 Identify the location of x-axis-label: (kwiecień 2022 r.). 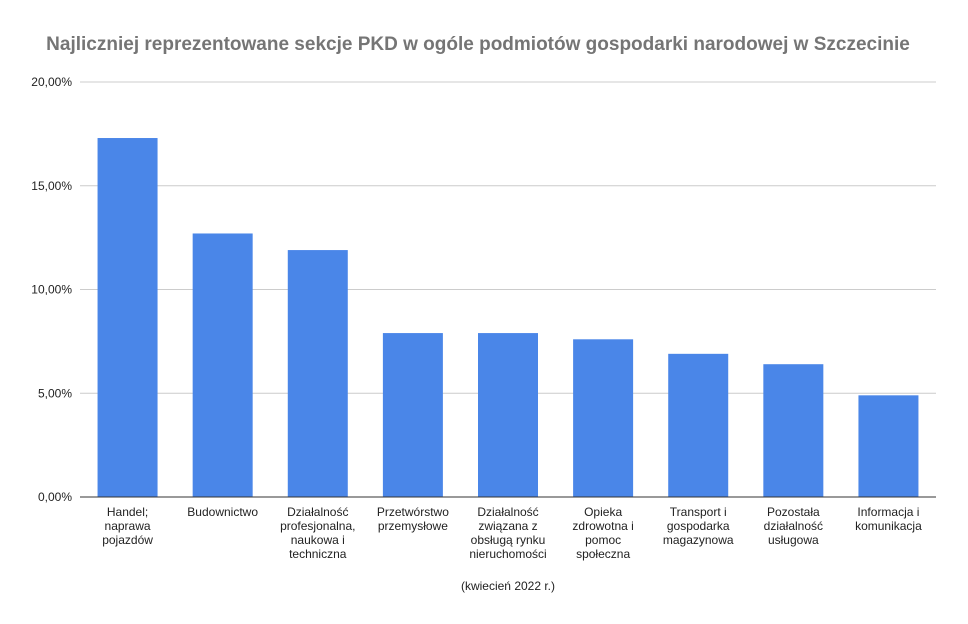
(508, 586).